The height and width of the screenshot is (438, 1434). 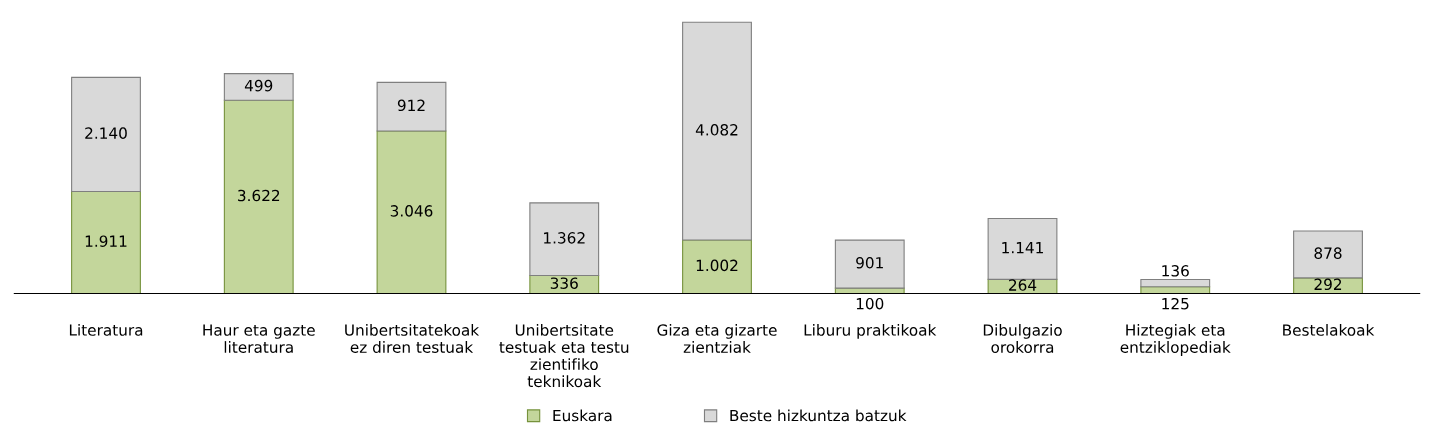 What do you see at coordinates (870, 303) in the screenshot?
I see `data-label: 100` at bounding box center [870, 303].